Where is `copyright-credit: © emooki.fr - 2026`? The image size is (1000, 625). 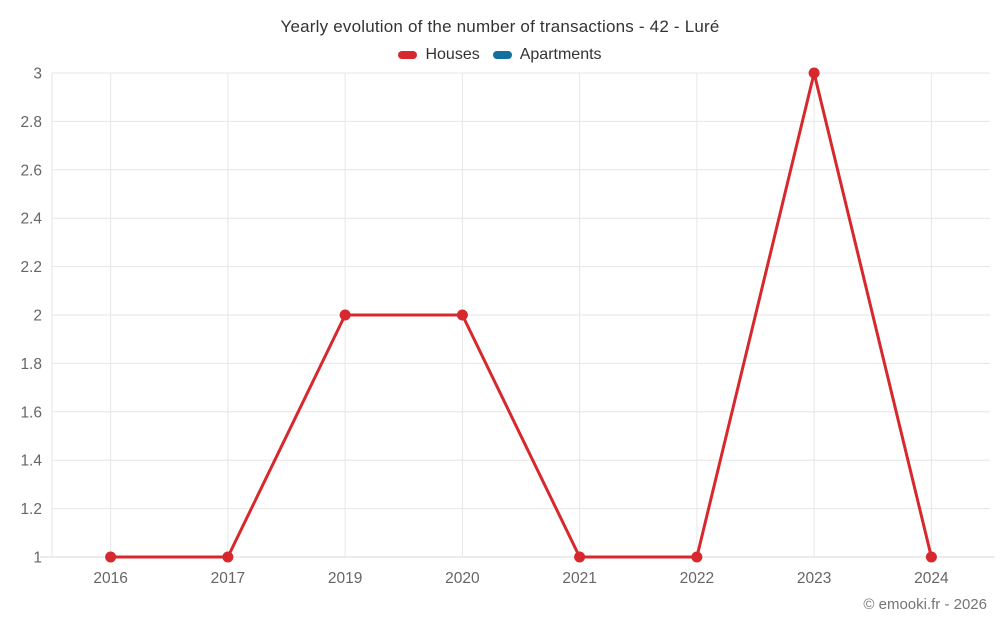
copyright-credit: © emooki.fr - 2026 is located at coordinates (925, 604).